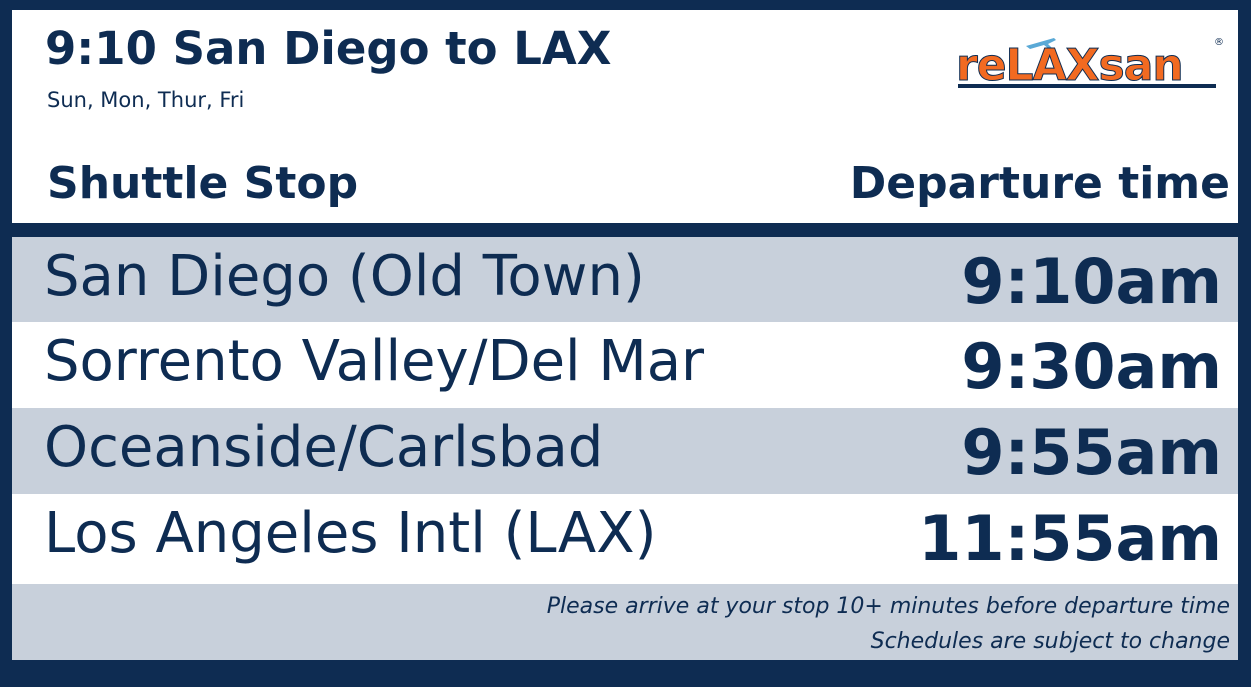 This screenshot has width=1251, height=687. I want to click on departure-time: 9:30am, so click(1091, 366).